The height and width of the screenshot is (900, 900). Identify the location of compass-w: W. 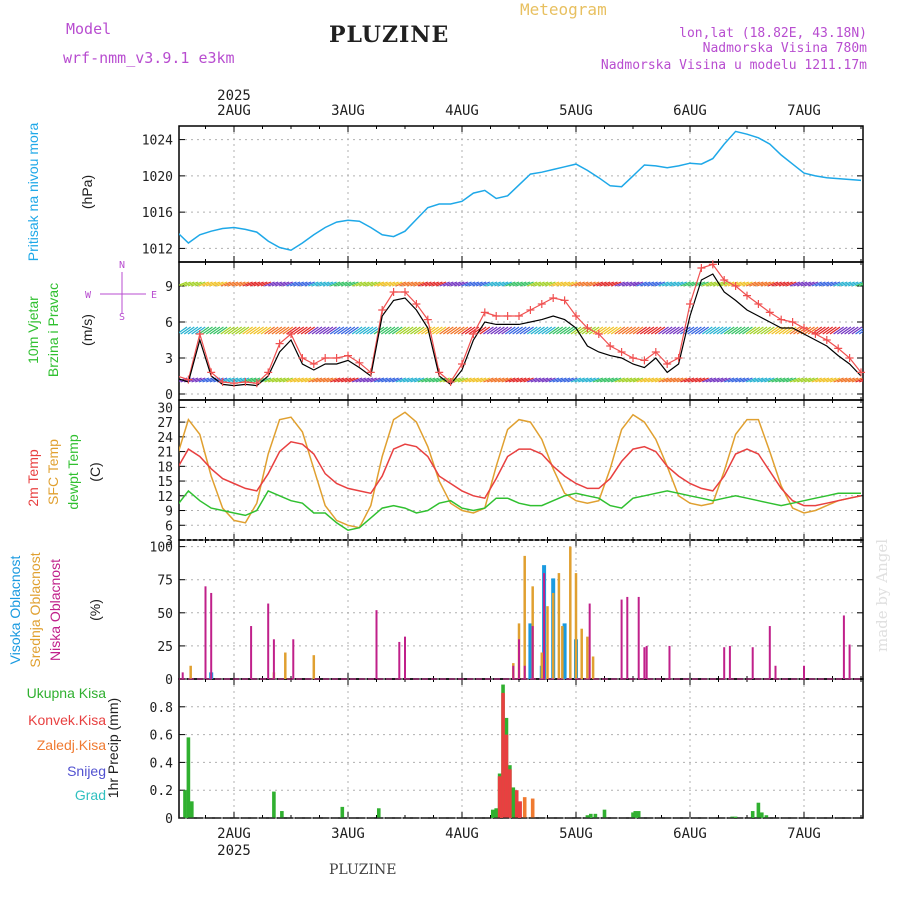
(88, 295).